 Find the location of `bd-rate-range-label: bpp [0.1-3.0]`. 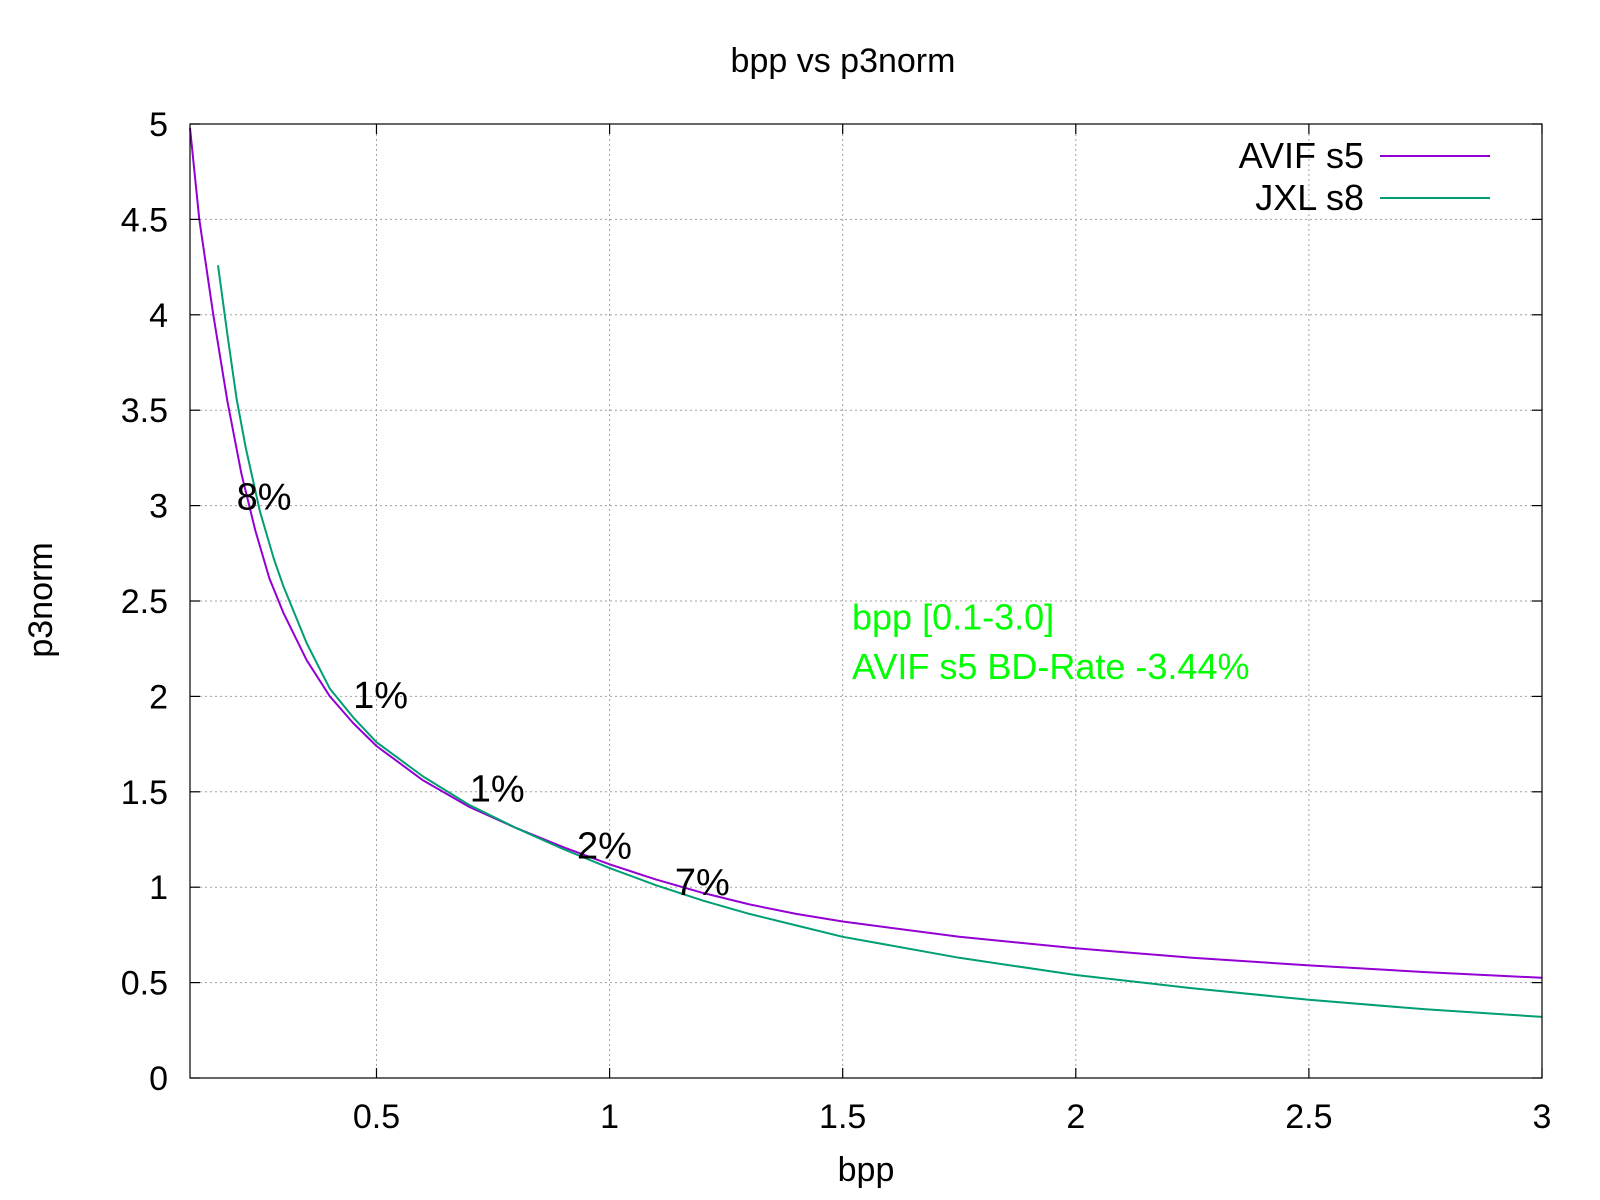

bd-rate-range-label: bpp [0.1-3.0] is located at coordinates (953, 617).